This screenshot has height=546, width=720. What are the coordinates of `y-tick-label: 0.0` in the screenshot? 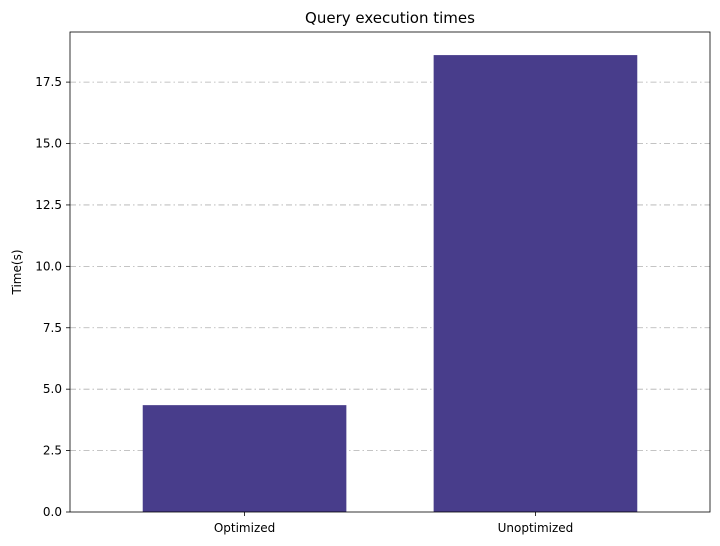 It's located at (52, 512).